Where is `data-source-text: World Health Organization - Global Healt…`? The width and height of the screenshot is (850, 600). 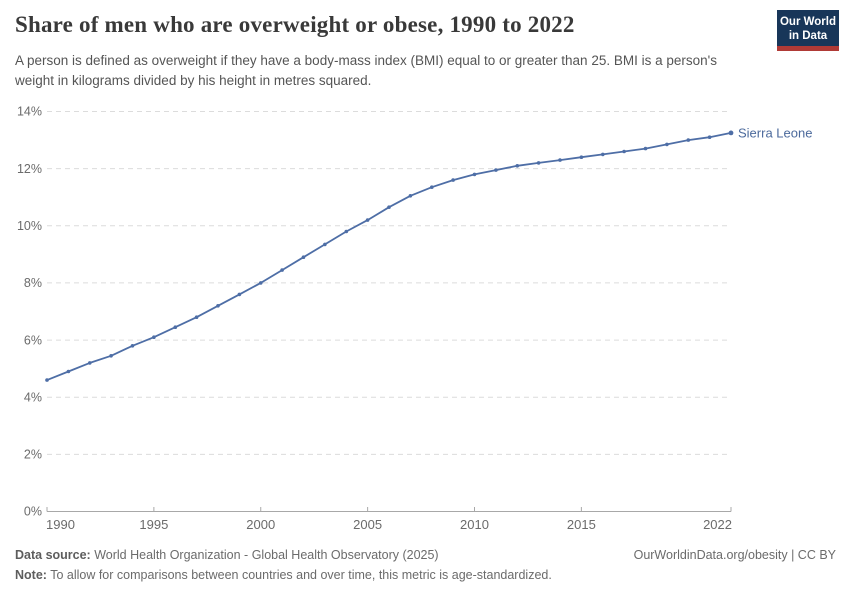
data-source-text: World Health Organization - Global Healt… is located at coordinates (266, 555).